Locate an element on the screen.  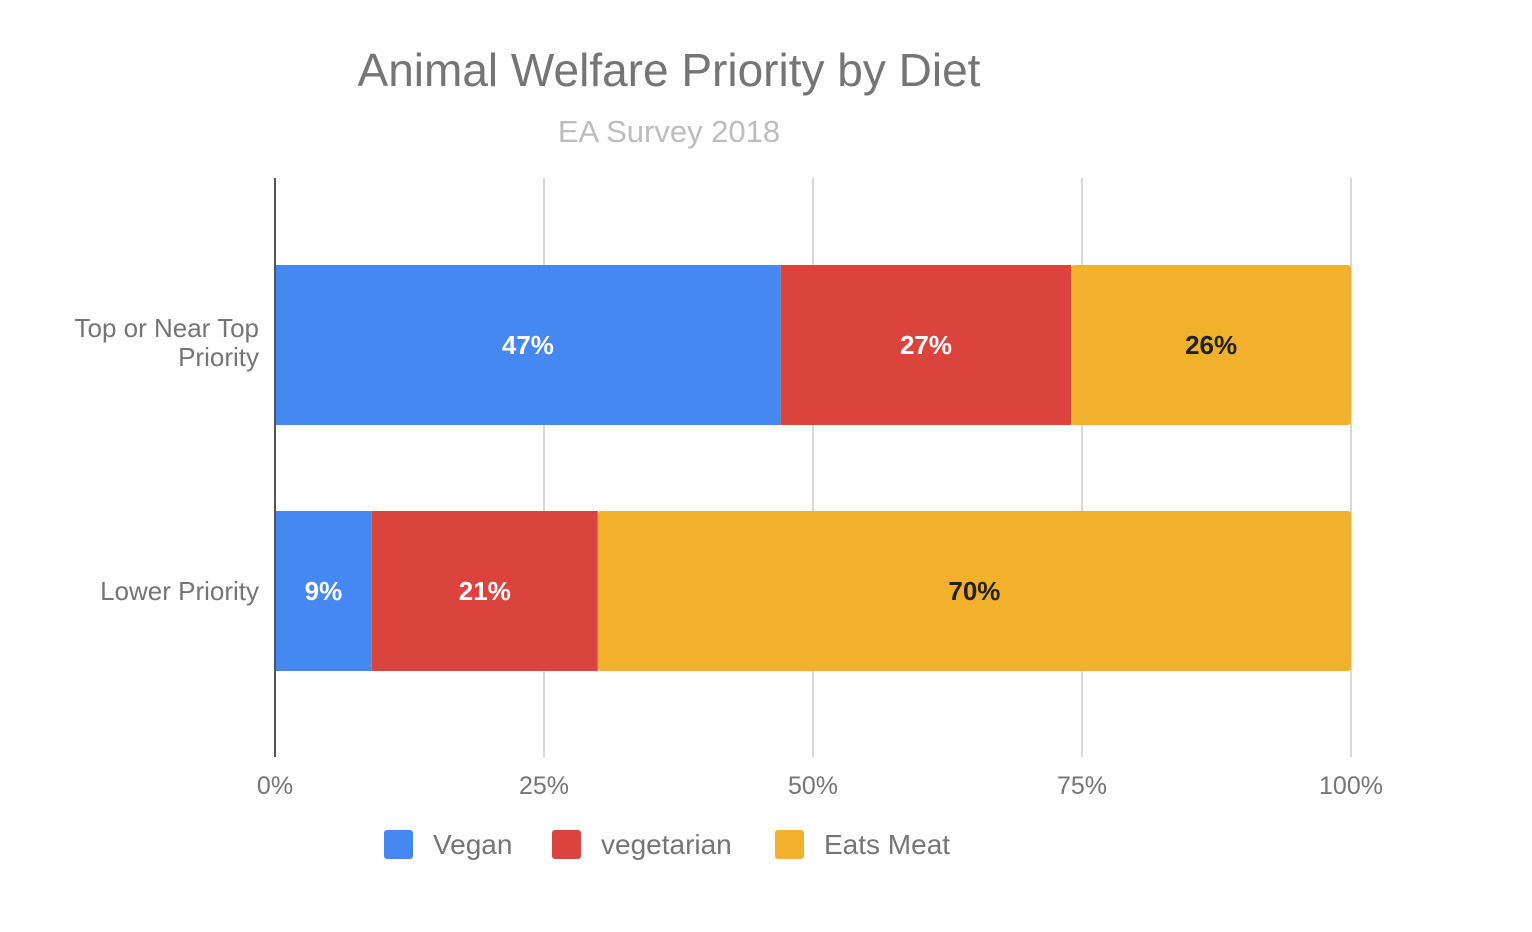
legend-label: Vegan is located at coordinates (472, 844).